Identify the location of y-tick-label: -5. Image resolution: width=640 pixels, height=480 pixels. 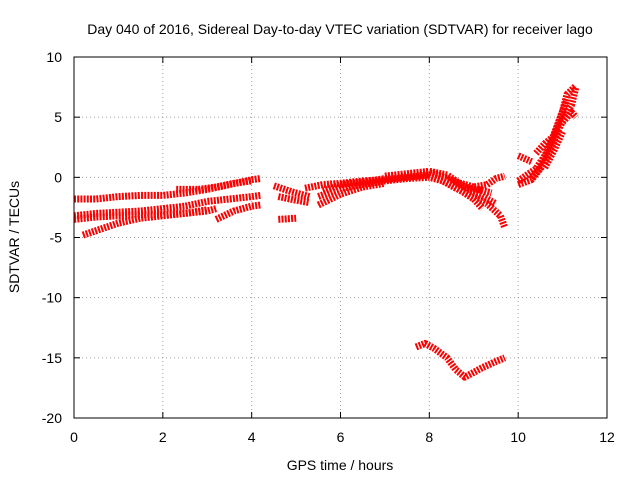
(56, 238).